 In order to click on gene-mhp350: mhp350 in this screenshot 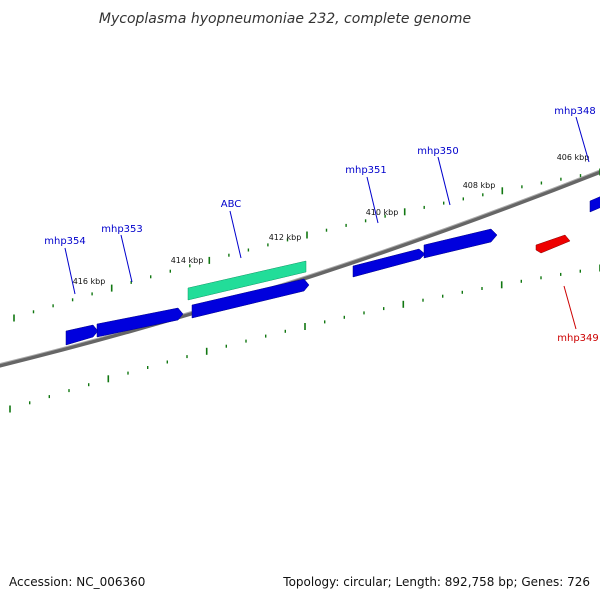, I will do `click(457, 202)`.